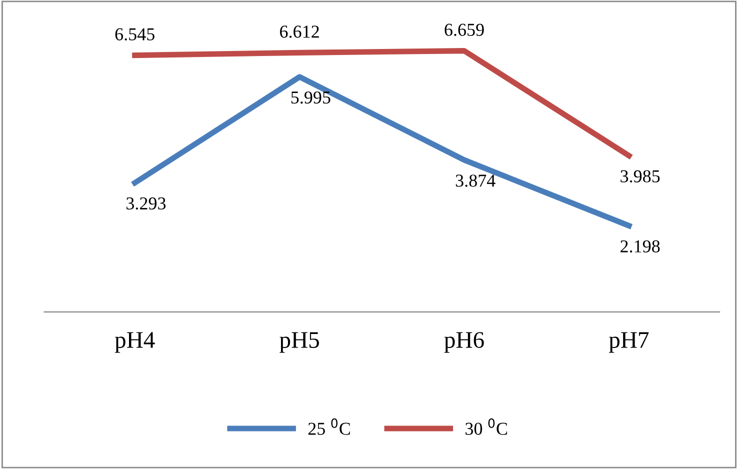  Describe the element at coordinates (464, 342) in the screenshot. I see `x-tick-label: pH6` at that location.